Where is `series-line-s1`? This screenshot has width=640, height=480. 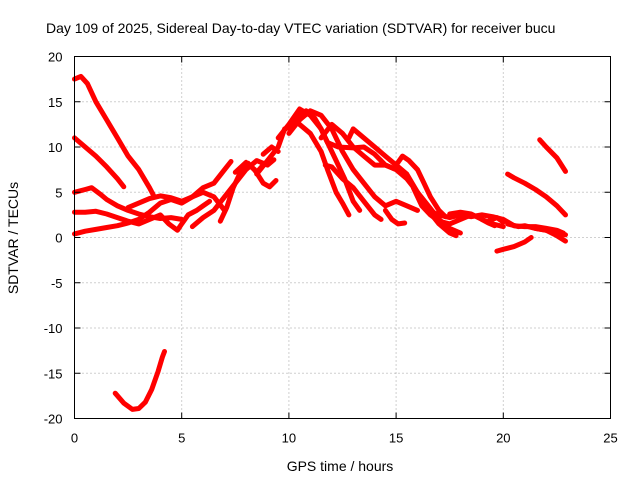
series-line-s1 is located at coordinates (114, 136).